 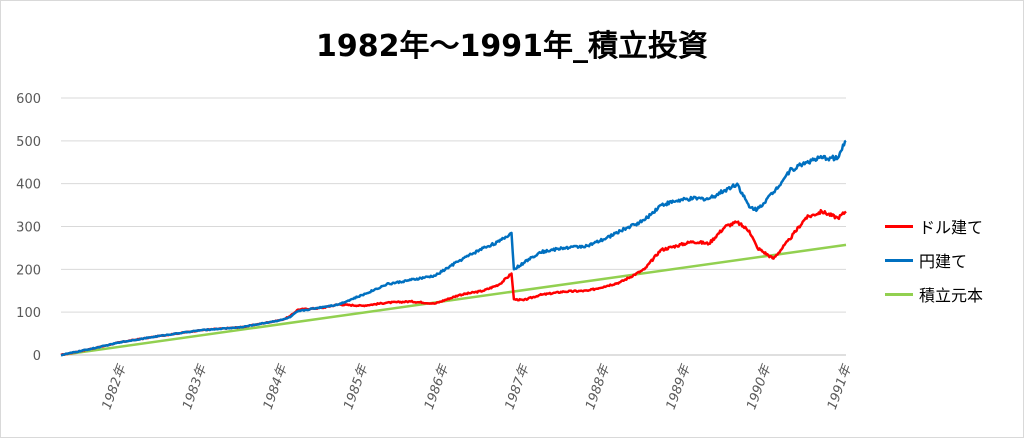 I want to click on legend-item-yen: 円建て, so click(x=934, y=260).